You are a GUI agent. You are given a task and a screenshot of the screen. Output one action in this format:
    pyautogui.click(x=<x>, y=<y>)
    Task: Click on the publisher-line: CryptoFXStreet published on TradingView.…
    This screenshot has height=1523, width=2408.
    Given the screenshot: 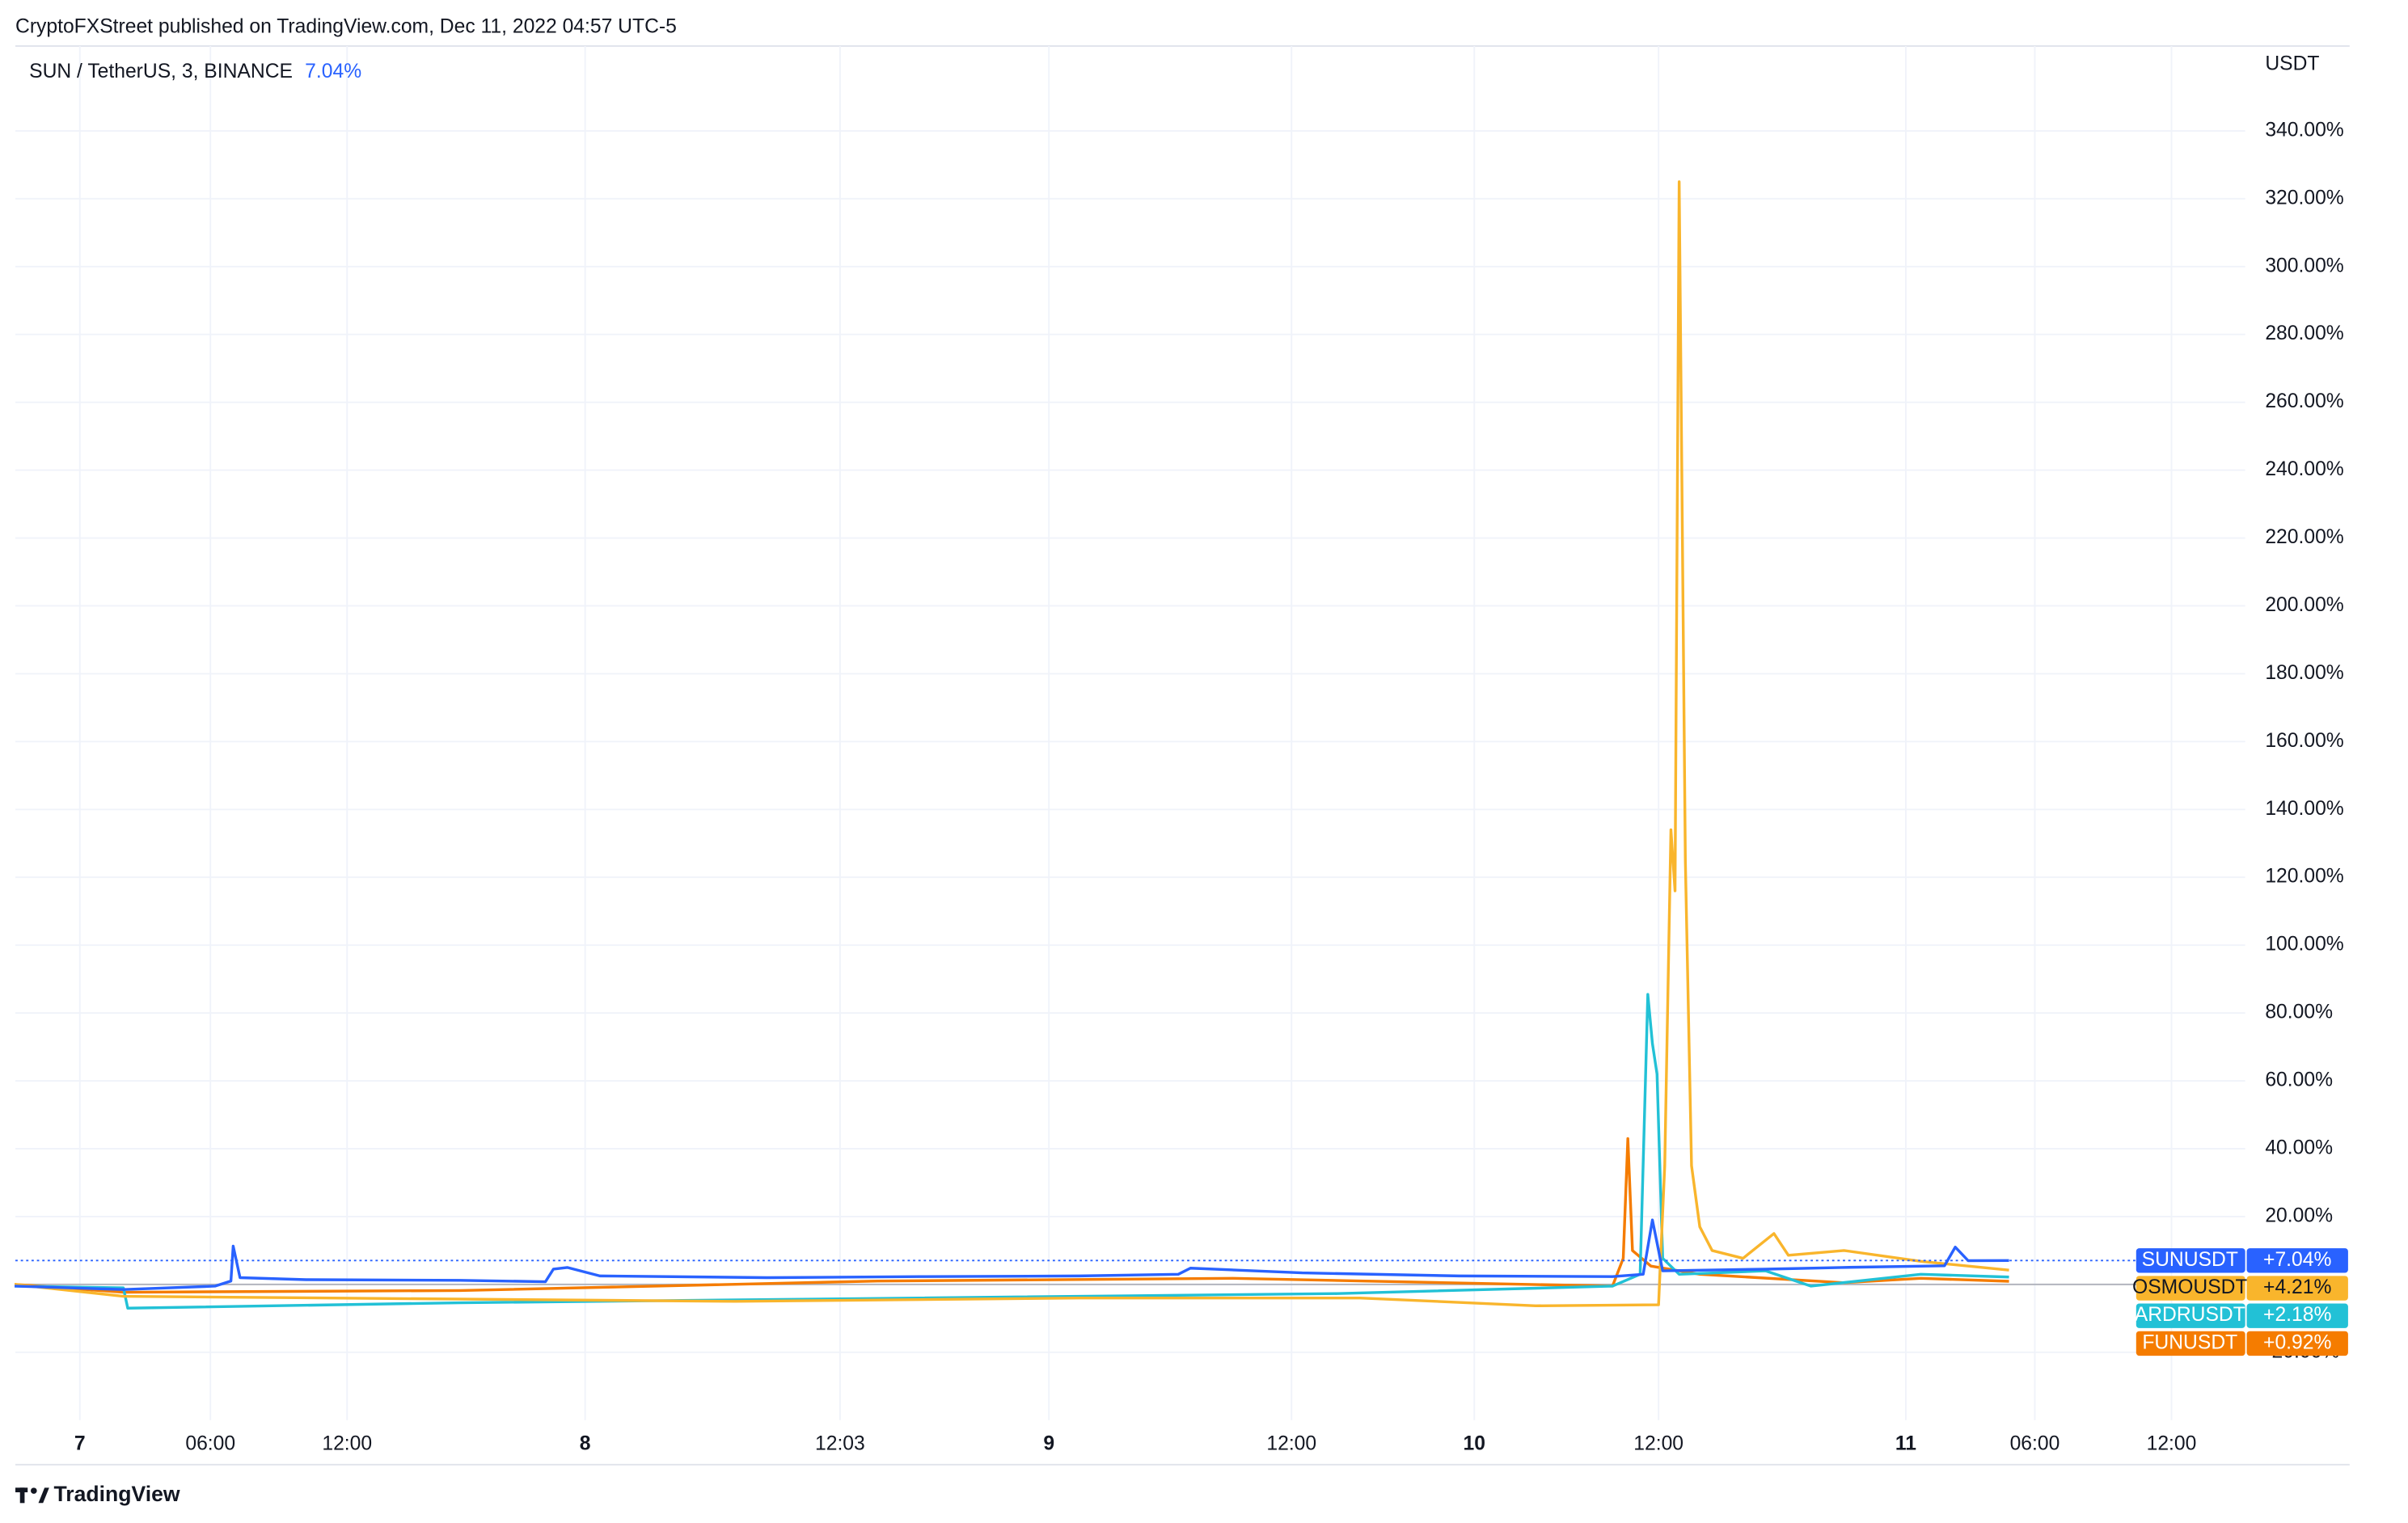 What is the action you would take?
    pyautogui.click(x=346, y=27)
    